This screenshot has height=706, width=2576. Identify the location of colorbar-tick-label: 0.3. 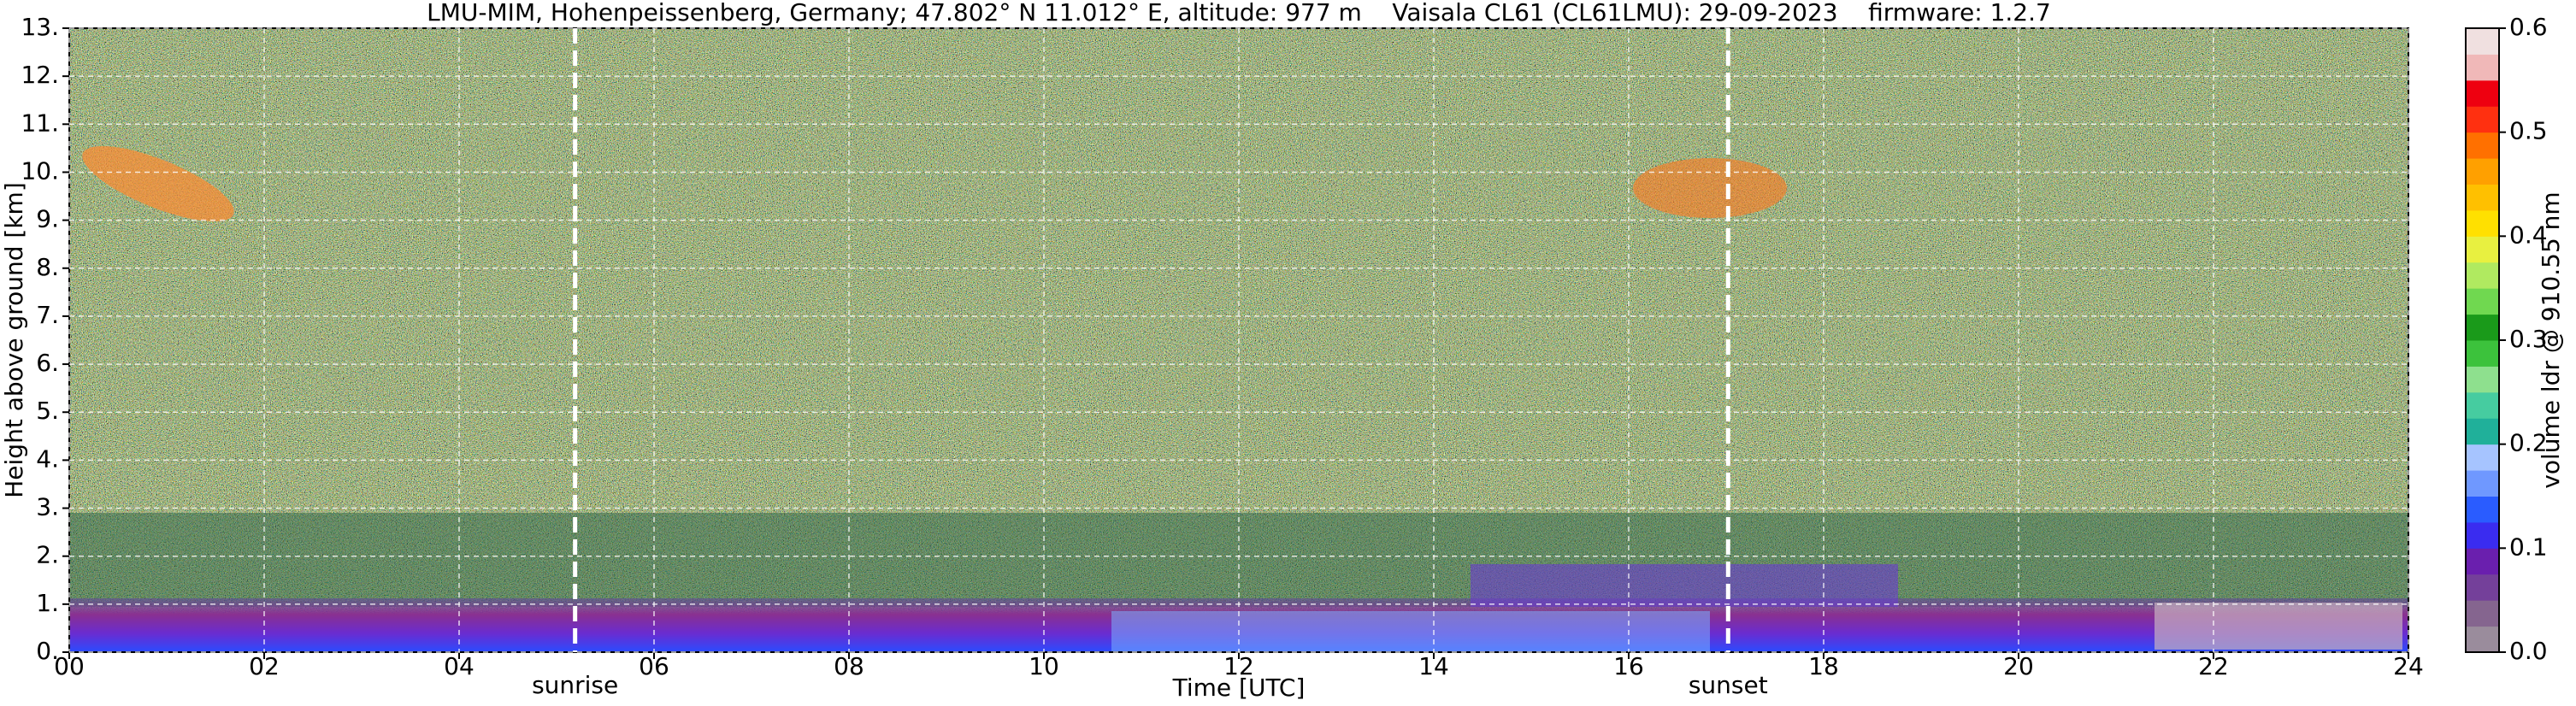
(2528, 339).